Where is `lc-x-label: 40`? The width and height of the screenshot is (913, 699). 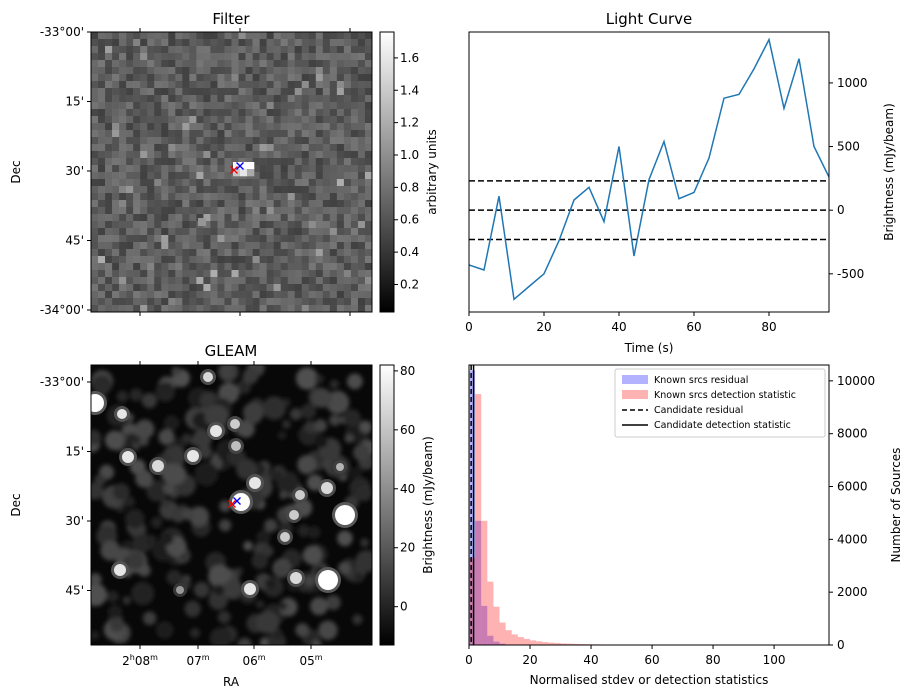
lc-x-label: 40 is located at coordinates (618, 327).